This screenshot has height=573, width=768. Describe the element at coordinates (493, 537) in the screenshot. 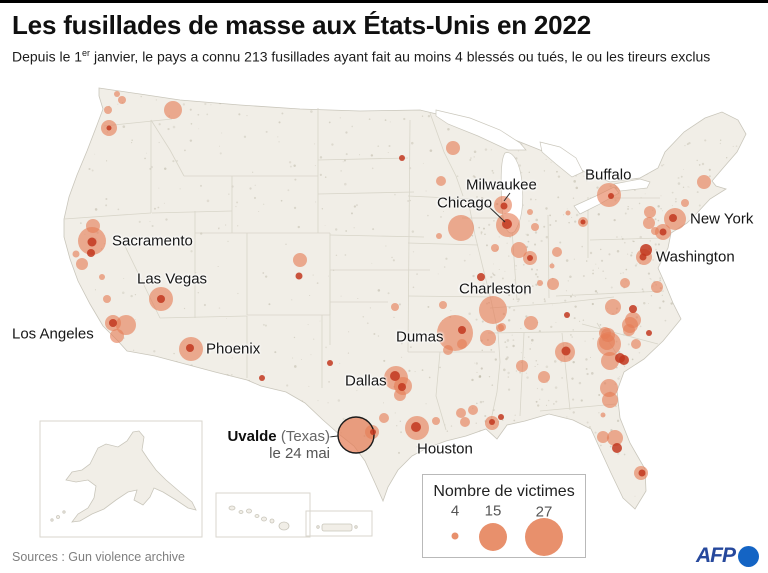

I see `legend-circle` at that location.